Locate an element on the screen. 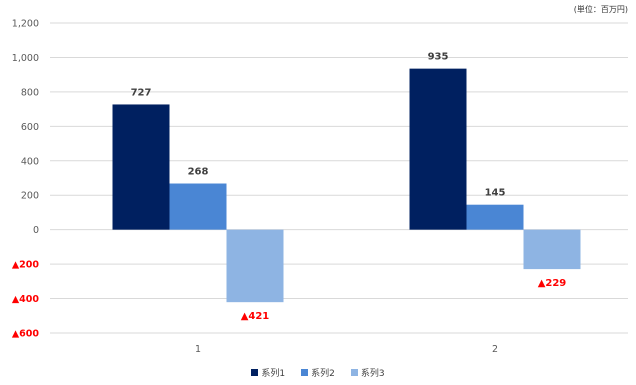  bar-series1-cat2 is located at coordinates (438, 149).